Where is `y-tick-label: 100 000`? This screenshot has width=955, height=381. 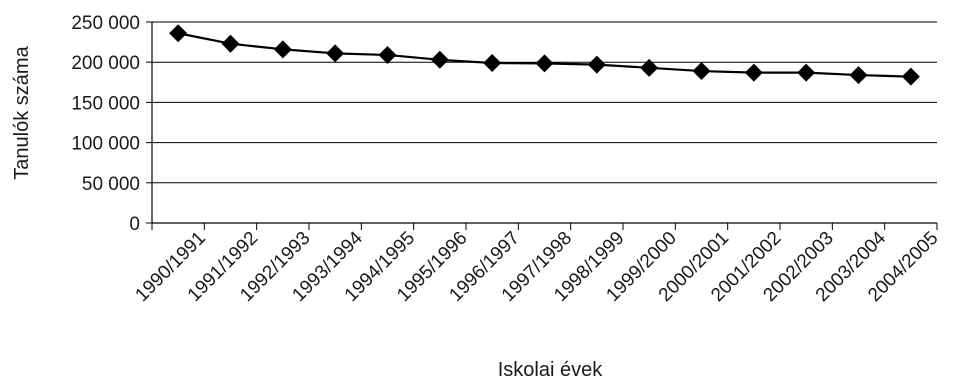
y-tick-label: 100 000 is located at coordinates (105, 144).